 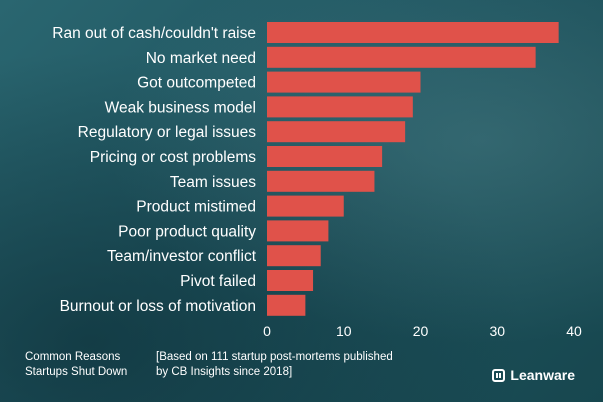 I want to click on x-tick-label: 40, so click(x=574, y=331).